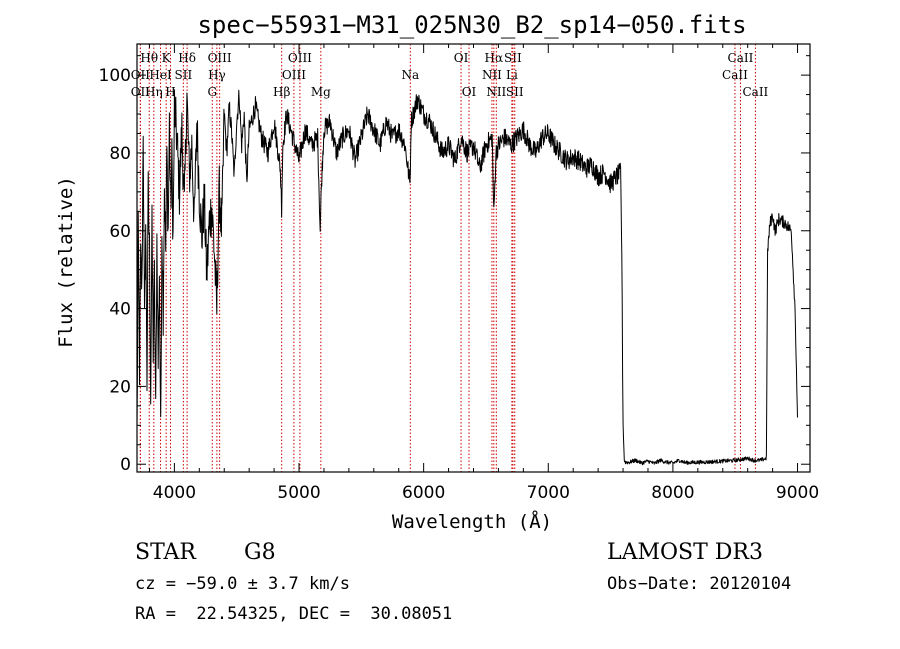 This screenshot has width=900, height=649. I want to click on chart-title: spec−55931−M31_025N30_B2_sp14−050.fits, so click(471, 25).